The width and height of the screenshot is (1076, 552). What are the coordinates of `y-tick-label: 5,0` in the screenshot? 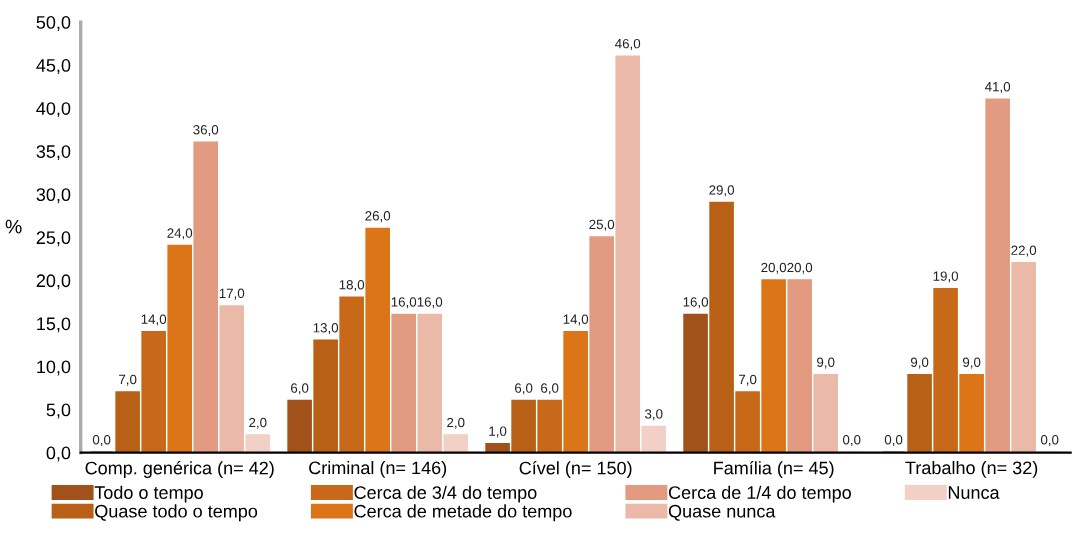 It's located at (58, 411).